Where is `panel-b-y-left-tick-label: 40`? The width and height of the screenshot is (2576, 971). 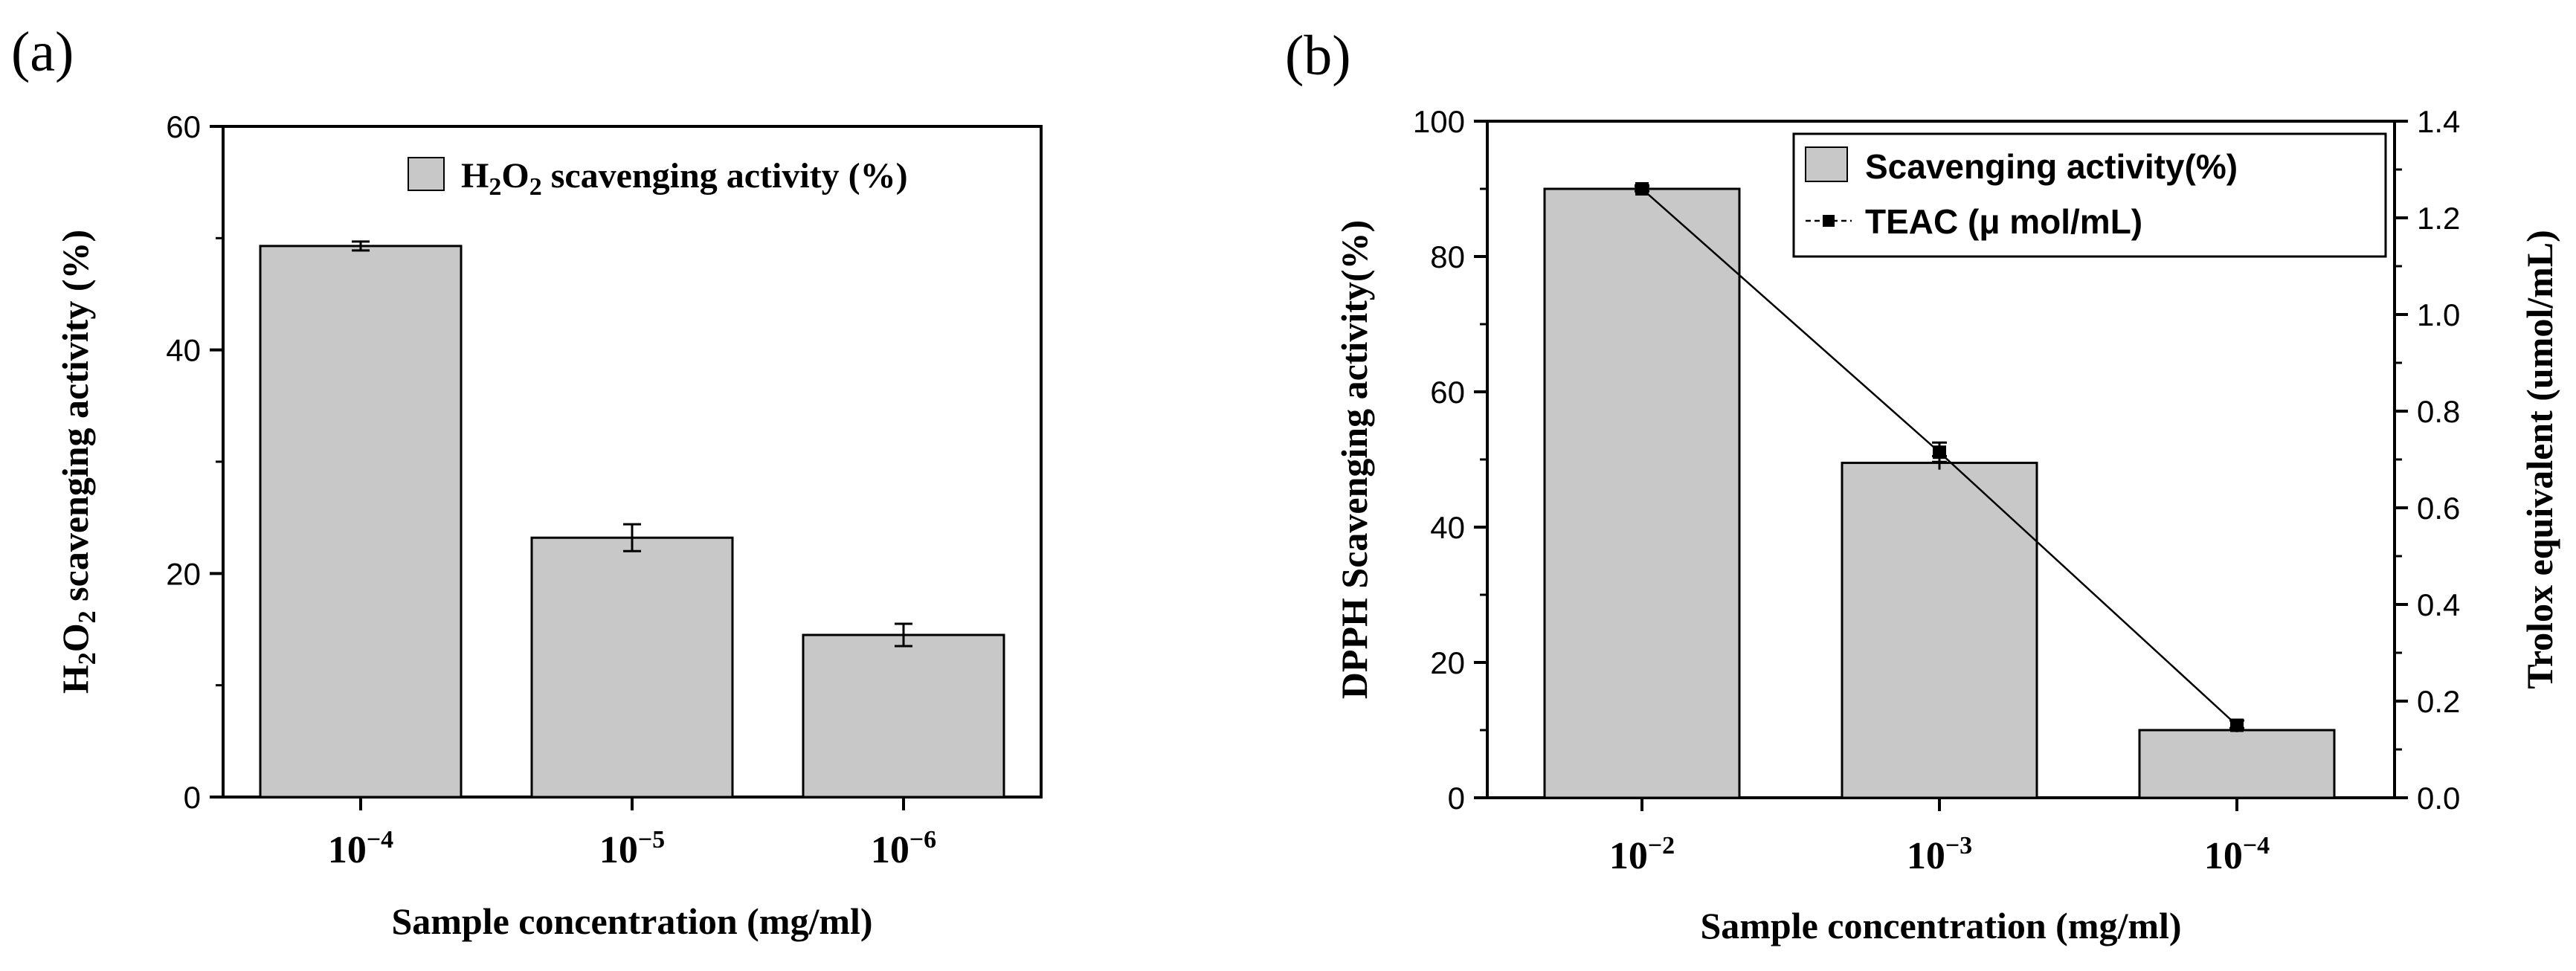
panel-b-y-left-tick-label: 40 is located at coordinates (1447, 527).